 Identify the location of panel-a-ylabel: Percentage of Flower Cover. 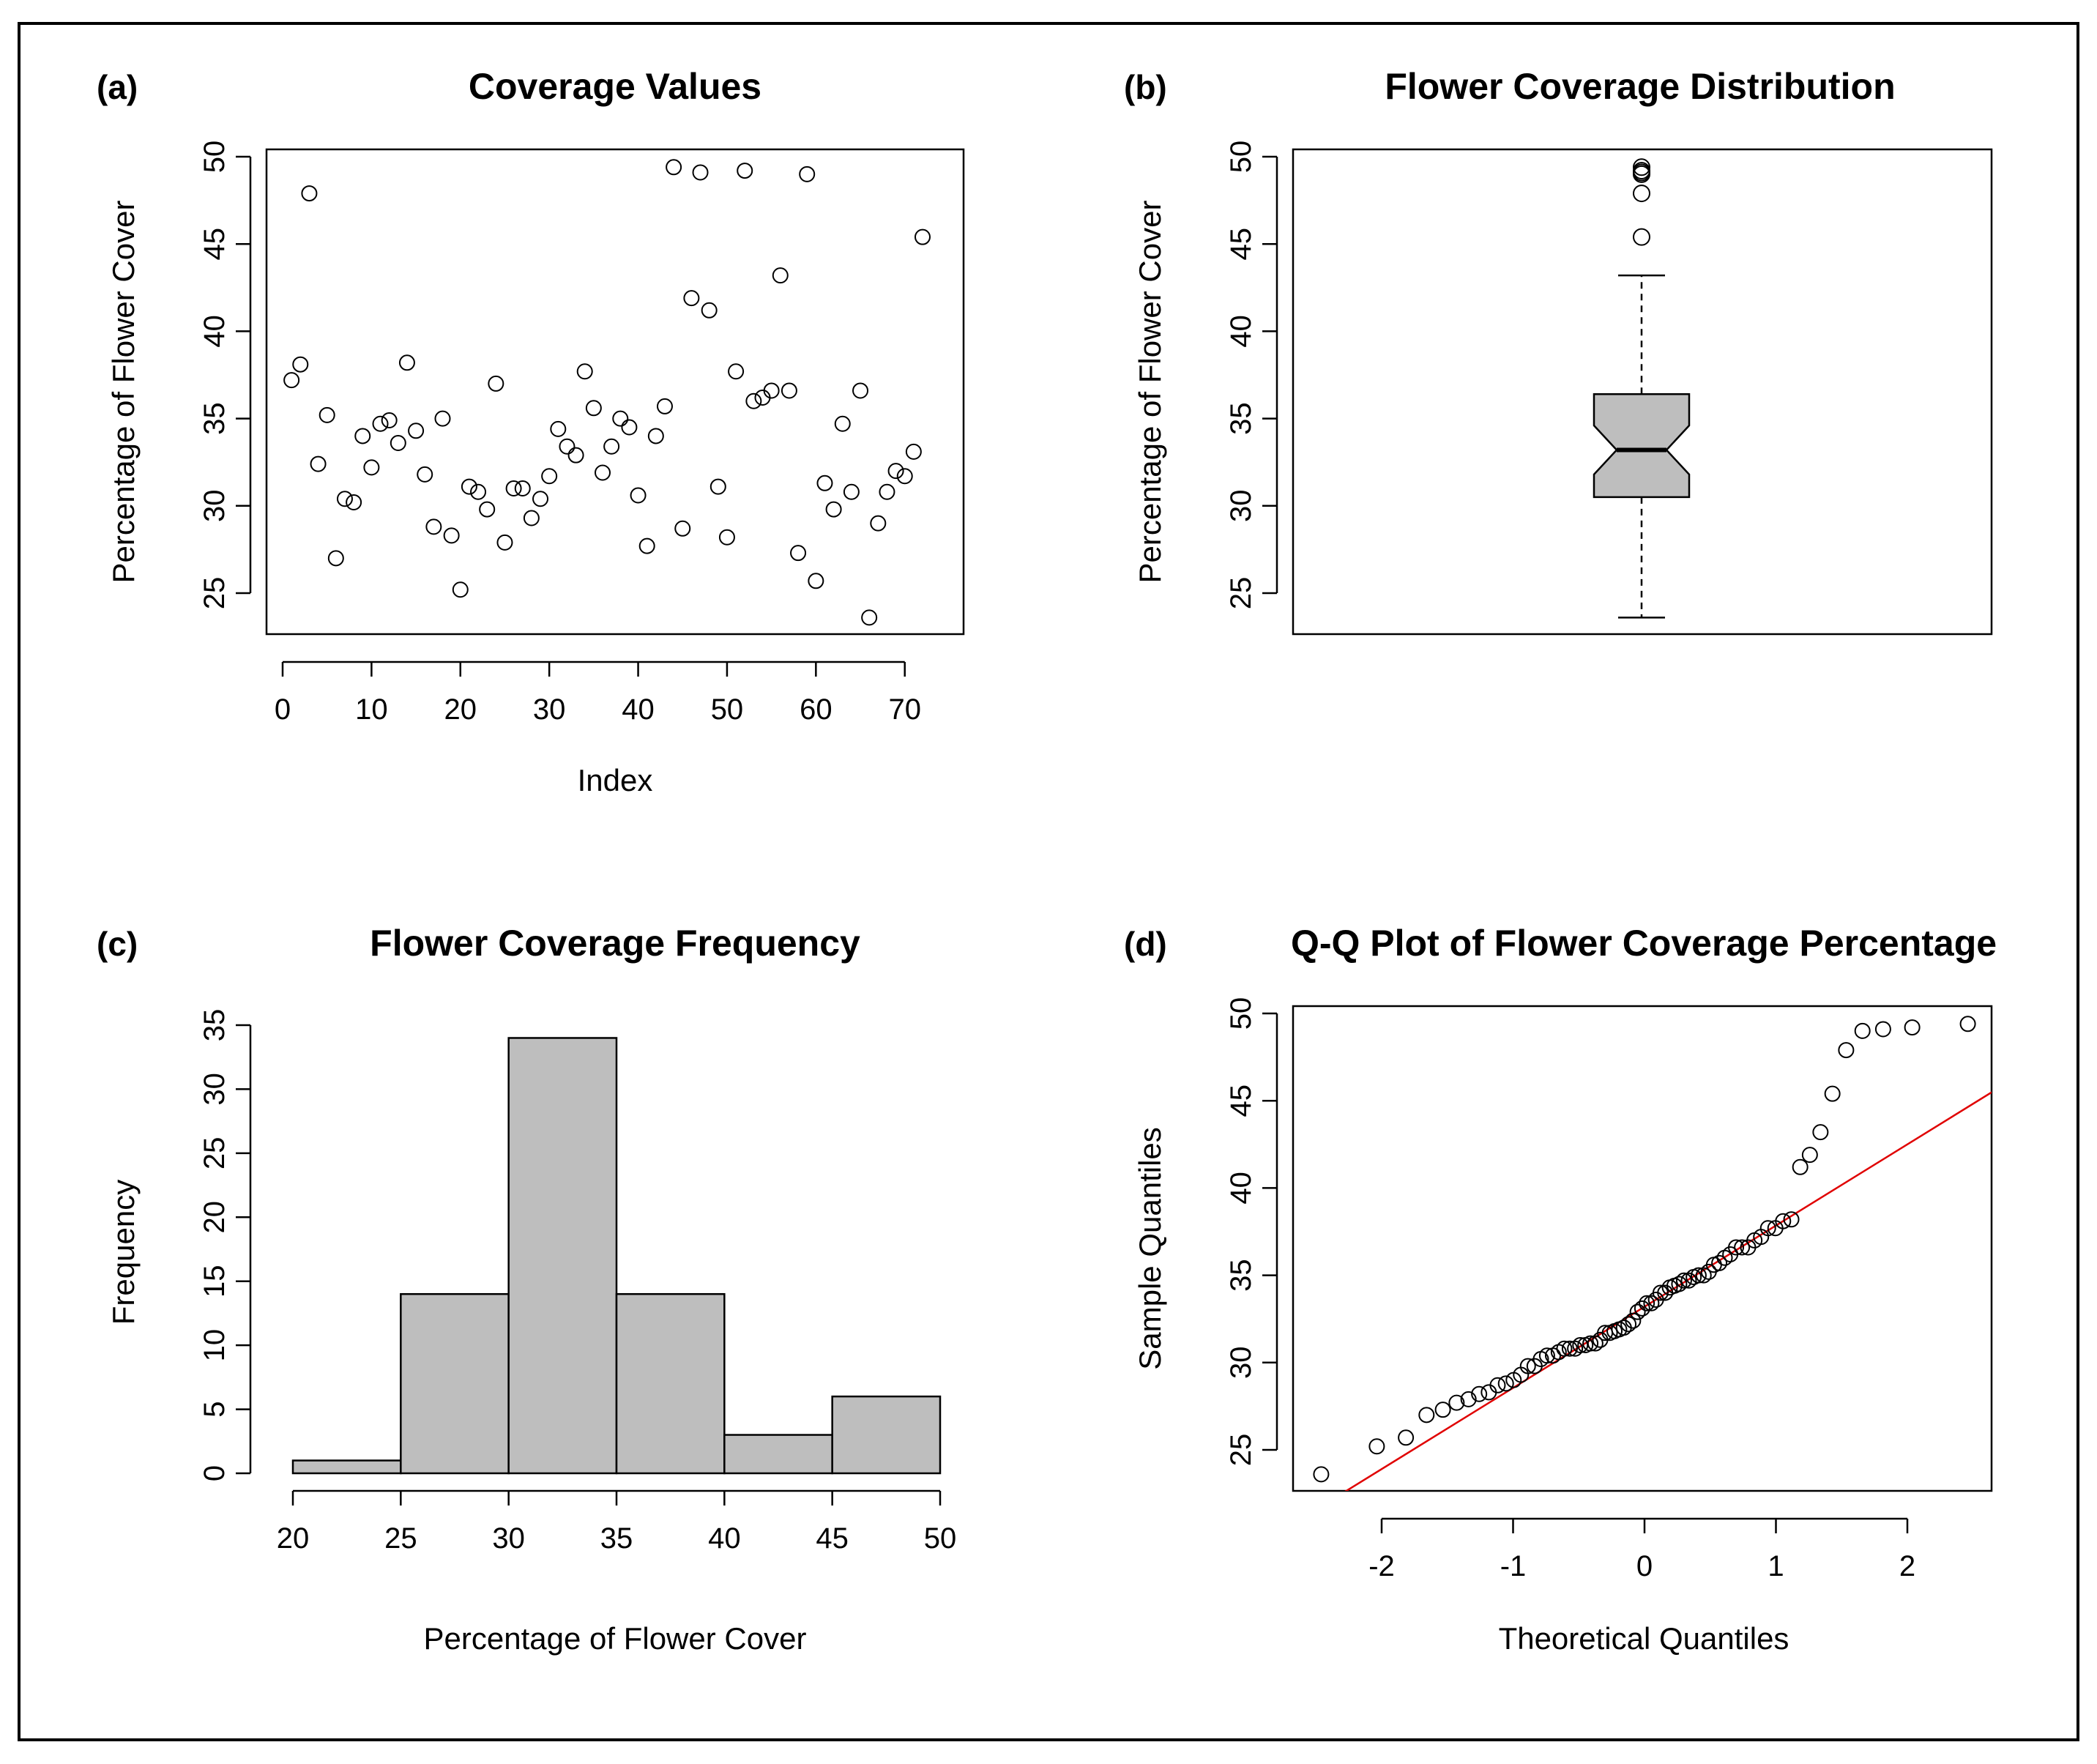
(123, 392).